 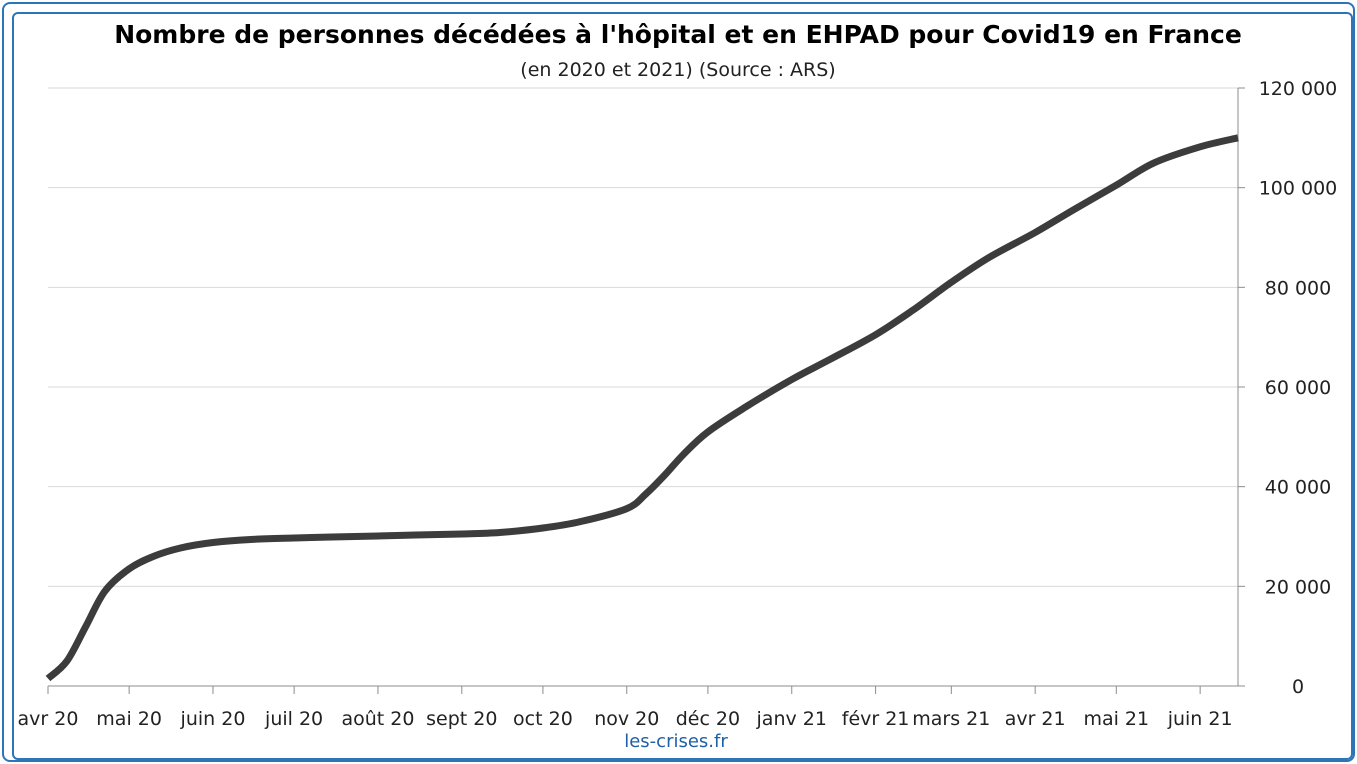 I want to click on y-tick-label: 0, so click(x=1298, y=687).